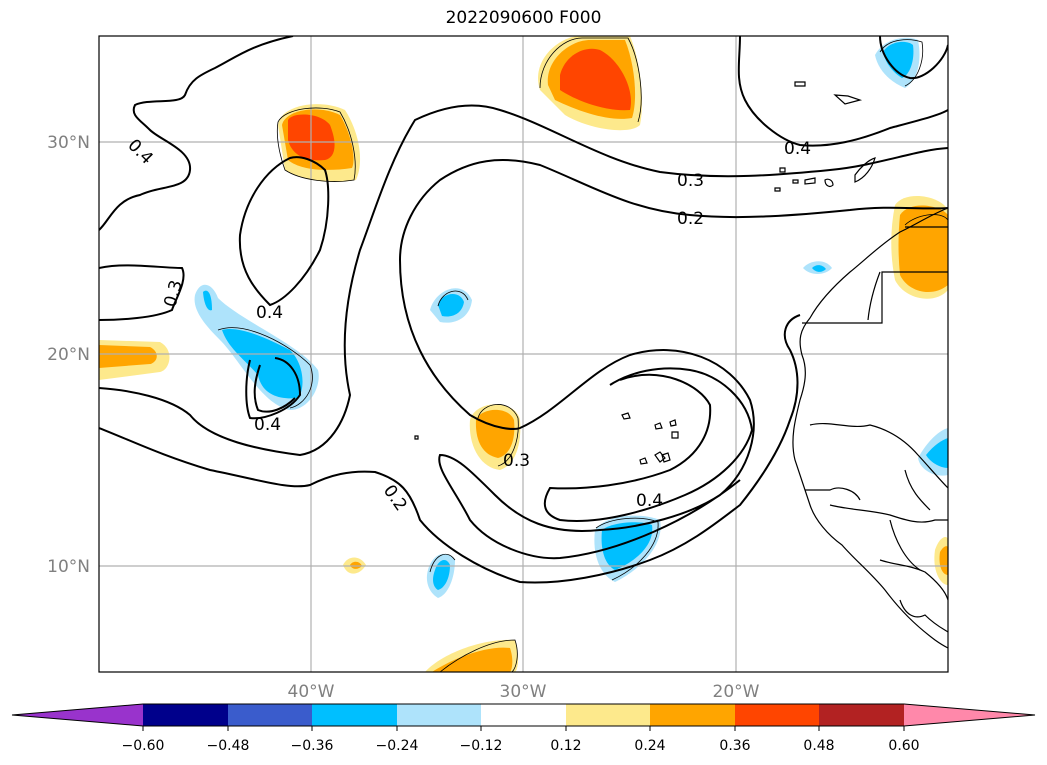 The height and width of the screenshot is (765, 1047). Describe the element at coordinates (818, 746) in the screenshot. I see `colorbar-tick-label: 0.48` at that location.